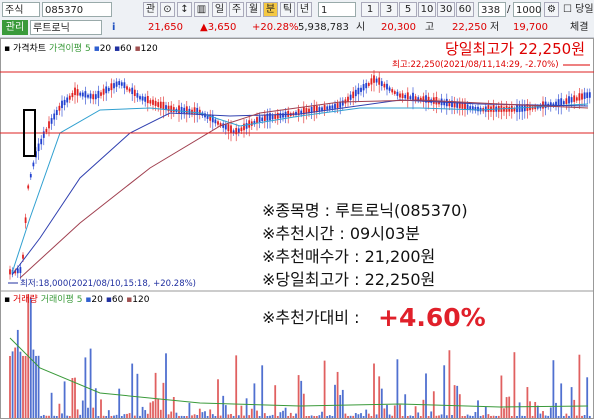 This screenshot has width=594, height=419. What do you see at coordinates (370, 9) in the screenshot?
I see `interval-button: 1` at bounding box center [370, 9].